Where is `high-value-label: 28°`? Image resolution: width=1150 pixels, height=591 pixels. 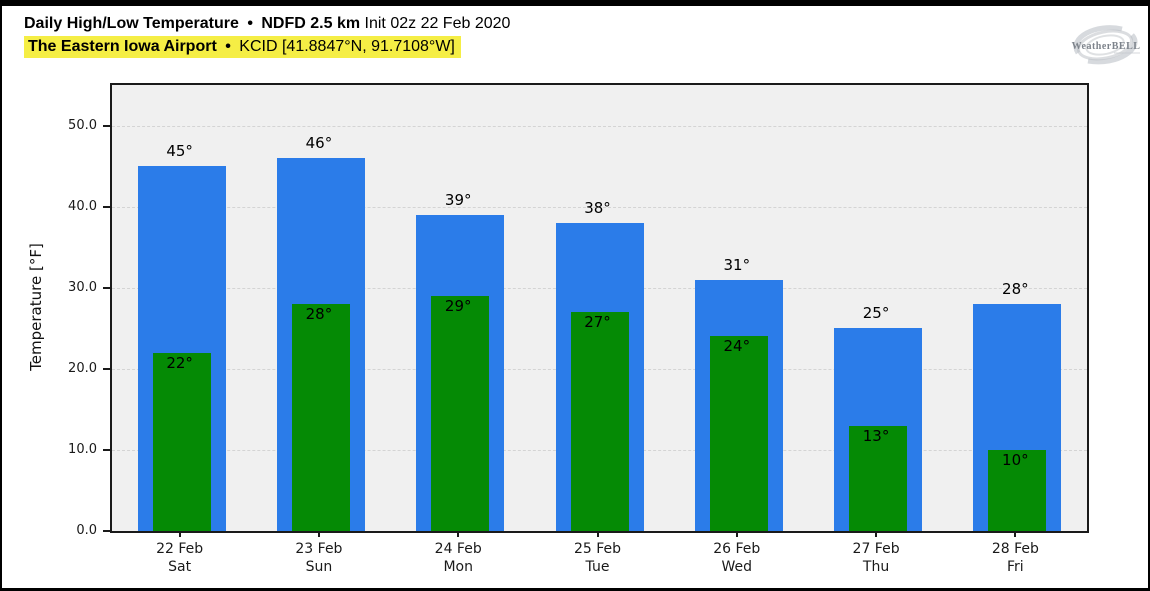
high-value-label: 28° is located at coordinates (1015, 288).